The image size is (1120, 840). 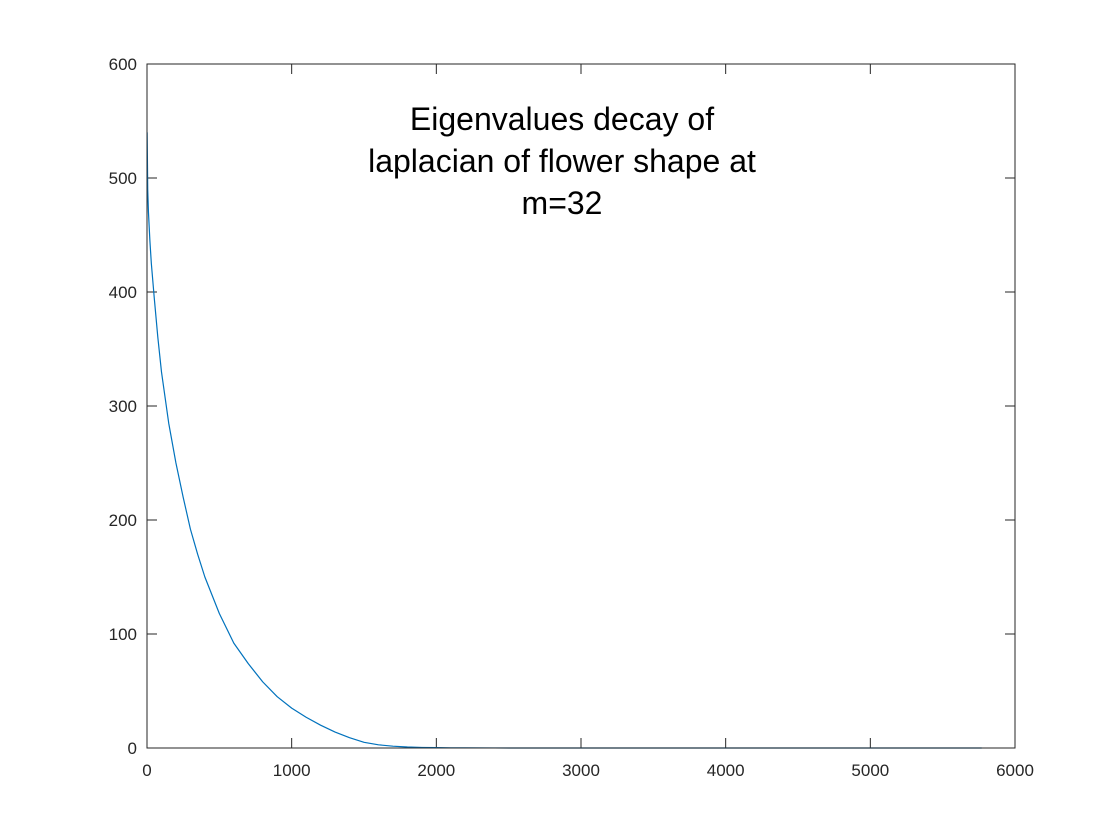 I want to click on x-tick-label: 5000, so click(x=870, y=770).